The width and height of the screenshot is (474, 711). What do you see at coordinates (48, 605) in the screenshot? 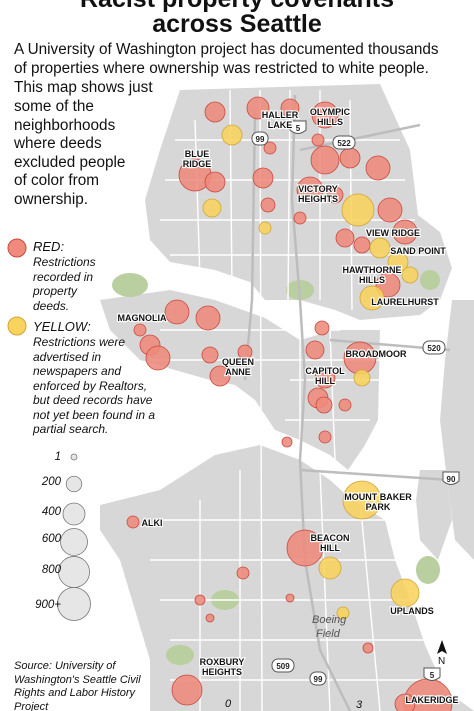
I see `size-label-900: 900+` at bounding box center [48, 605].